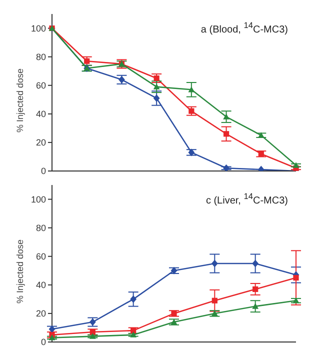 Image resolution: width=320 pixels, height=358 pixels. Describe the element at coordinates (247, 198) in the screenshot. I see `text: c (Liver, $^{14}$C-MC3)` at that location.